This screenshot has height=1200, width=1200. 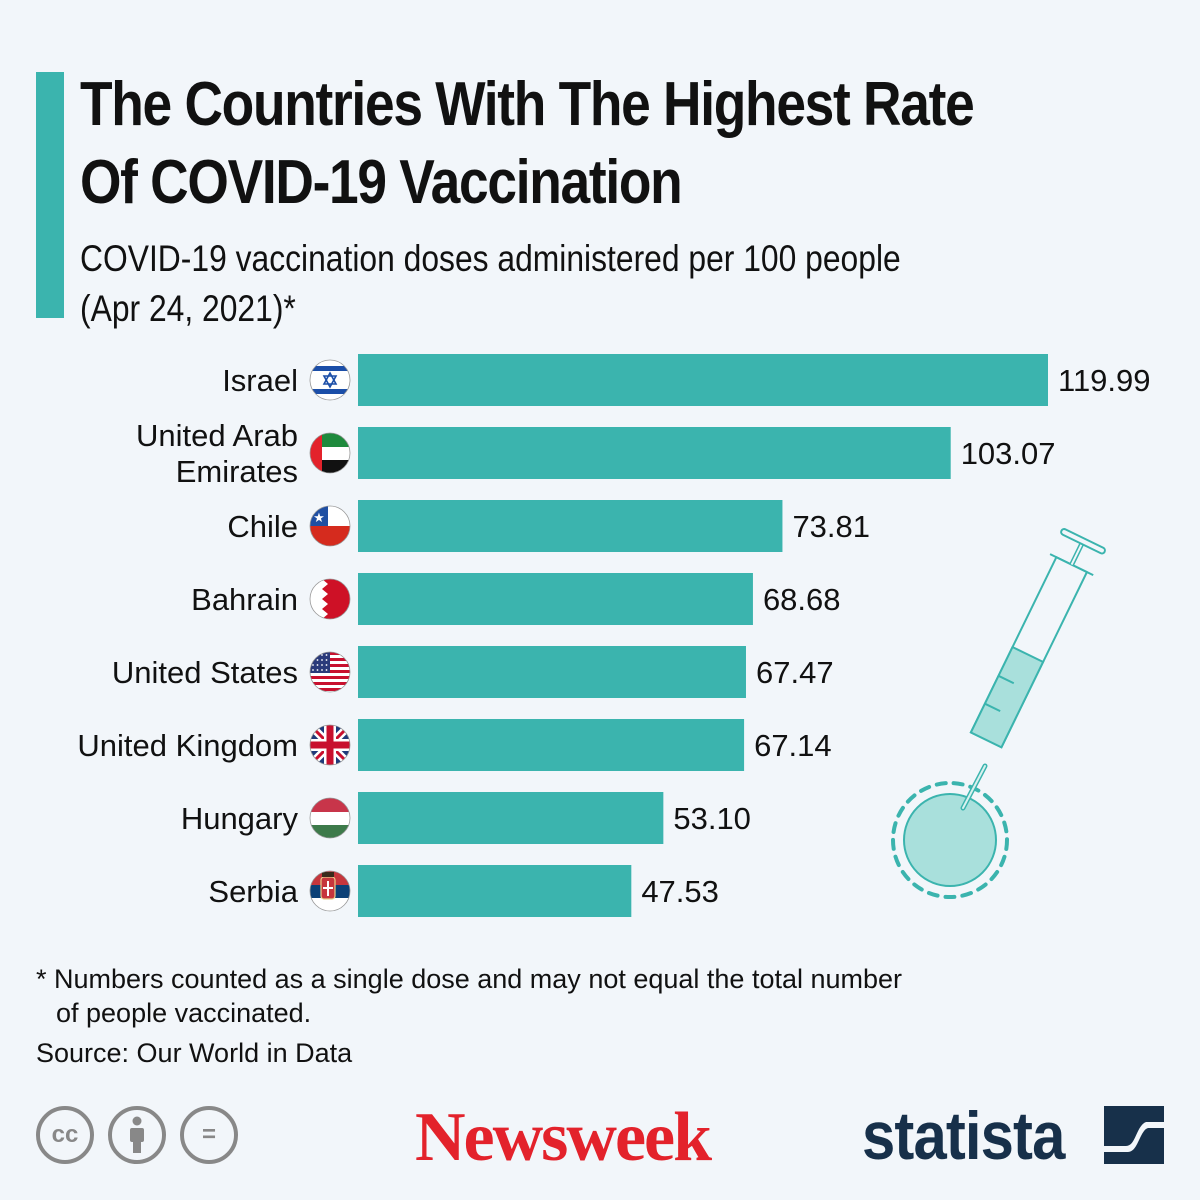 What do you see at coordinates (187, 745) in the screenshot?
I see `category-label: United Kingdom` at bounding box center [187, 745].